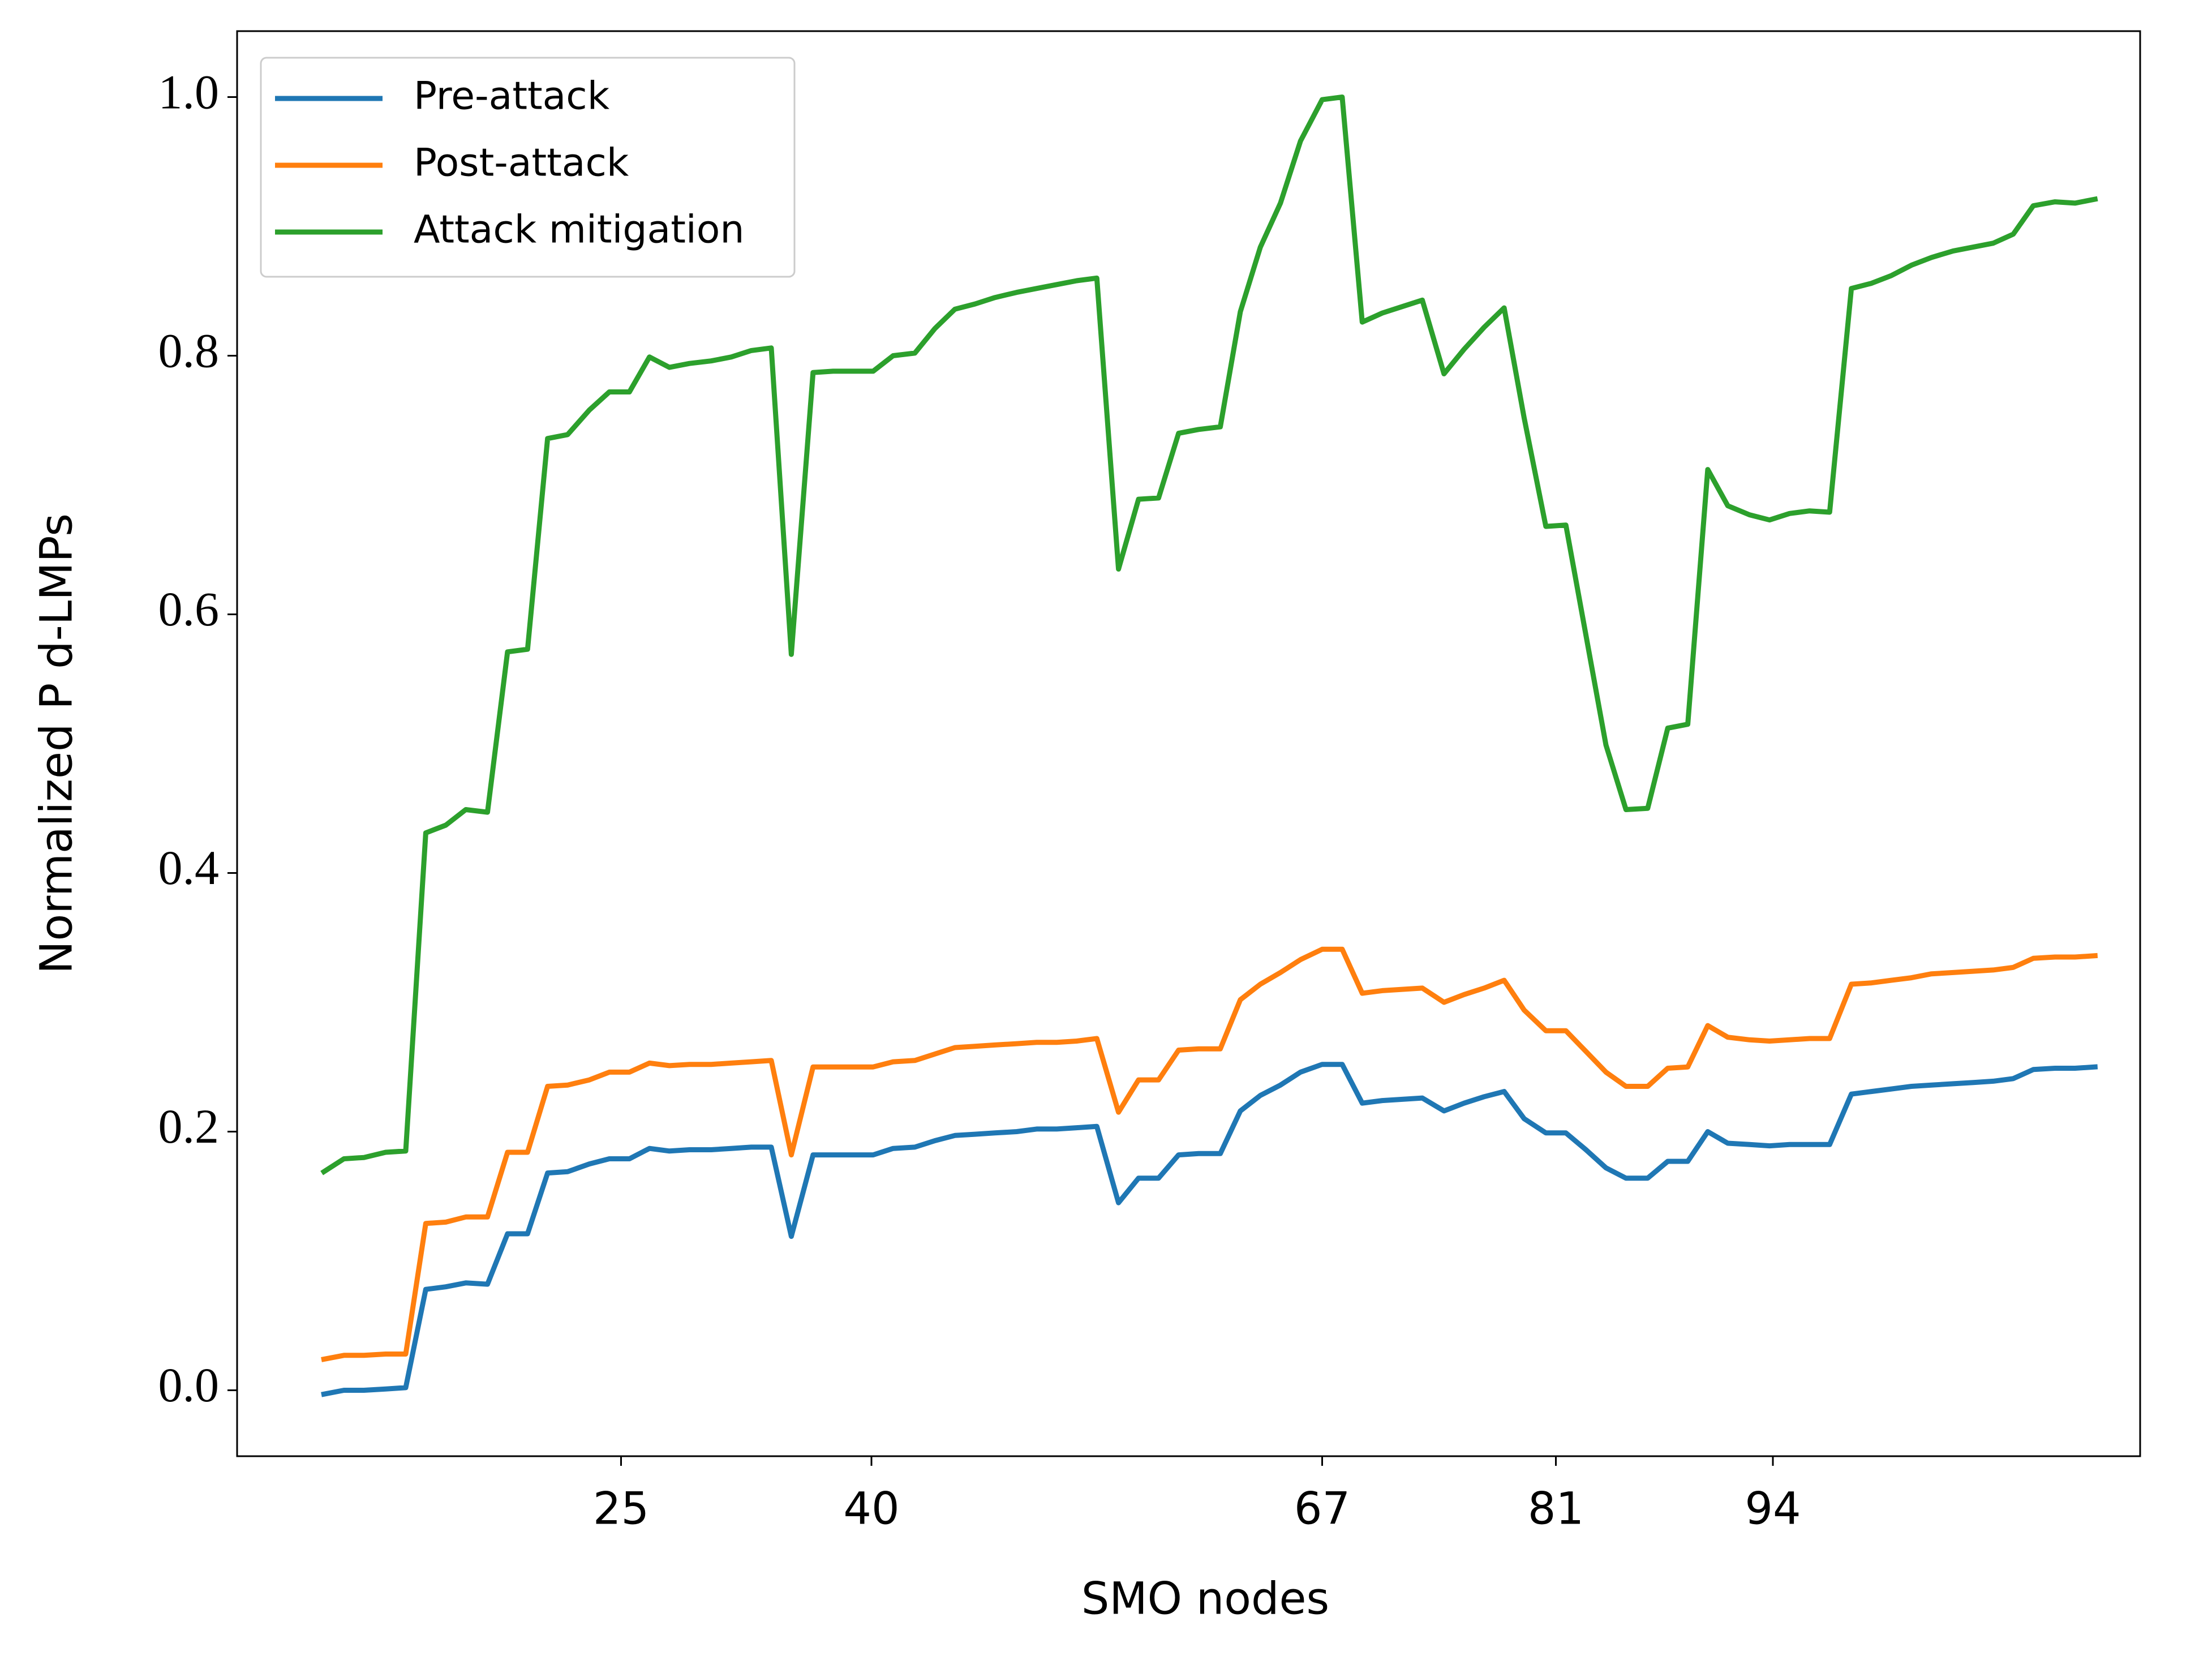 This screenshot has width=2212, height=1669. Describe the element at coordinates (521, 163) in the screenshot. I see `legend-label: Post-attack` at that location.